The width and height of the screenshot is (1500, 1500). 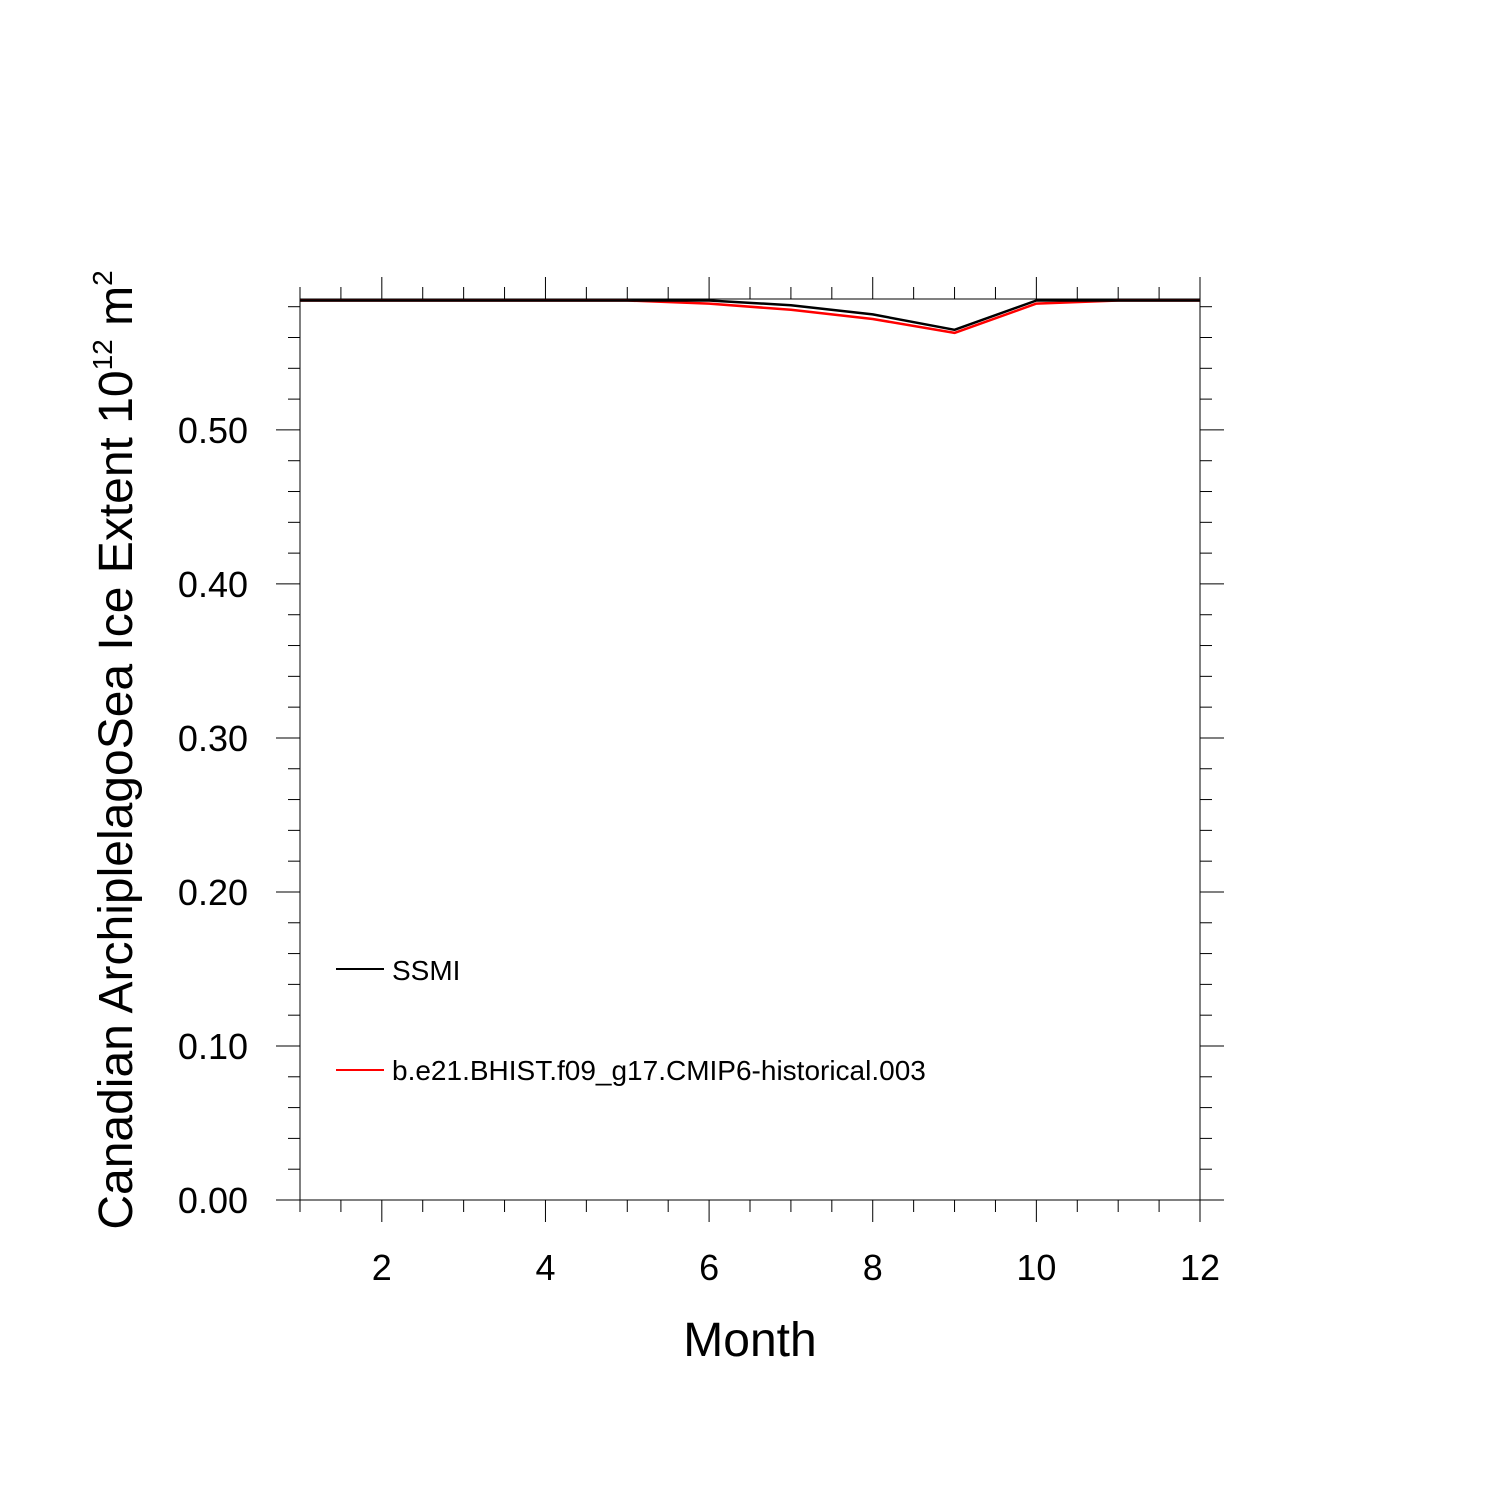 I want to click on y-axis-label-exponent: 12, so click(x=102, y=354).